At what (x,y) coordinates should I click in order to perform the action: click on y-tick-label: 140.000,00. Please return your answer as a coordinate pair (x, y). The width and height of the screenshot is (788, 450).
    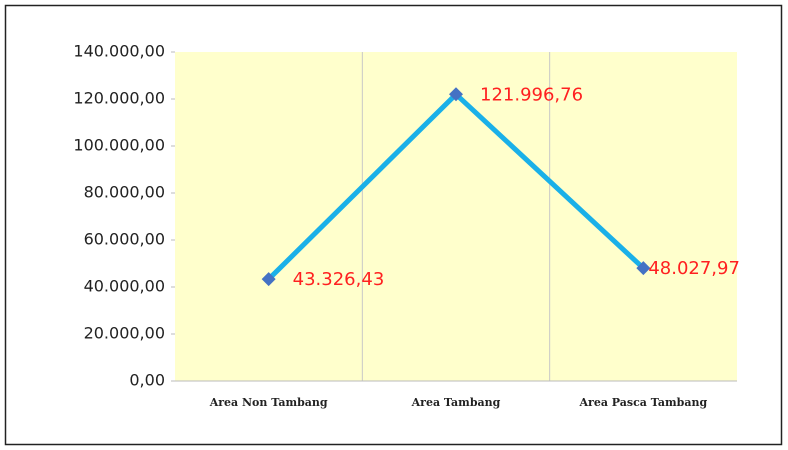
    Looking at the image, I should click on (119, 51).